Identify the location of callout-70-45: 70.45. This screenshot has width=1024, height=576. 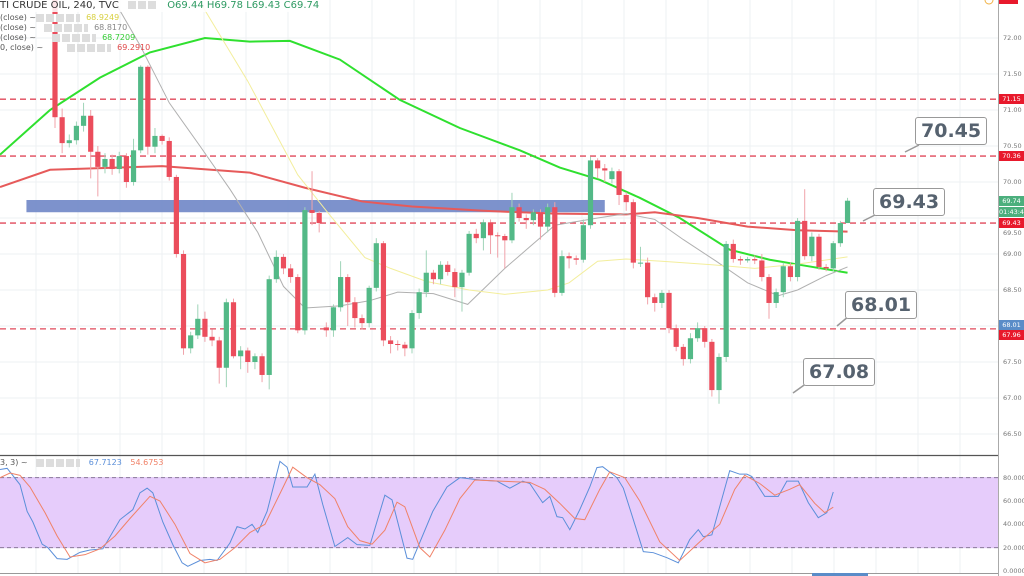
(951, 131).